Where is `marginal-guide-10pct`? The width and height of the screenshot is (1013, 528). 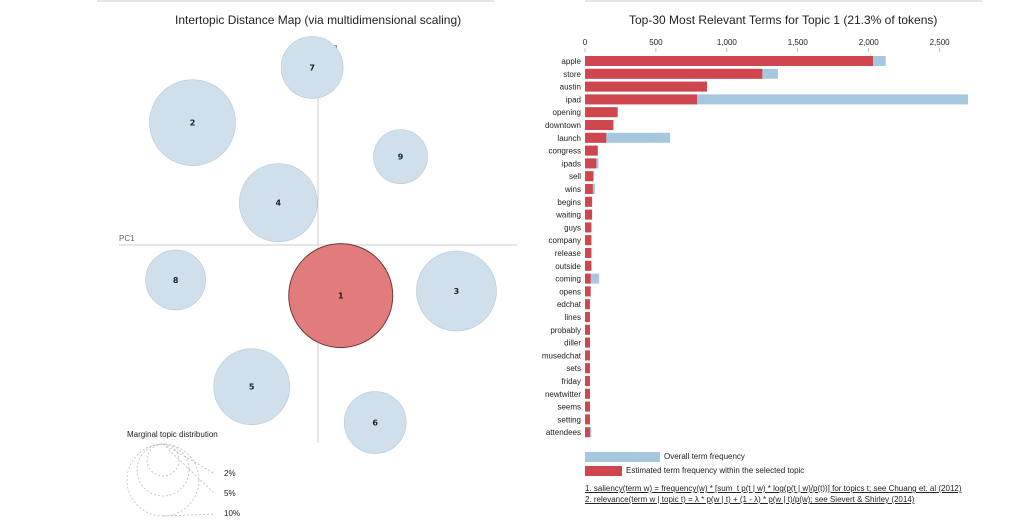
marginal-guide-10pct is located at coordinates (189, 515).